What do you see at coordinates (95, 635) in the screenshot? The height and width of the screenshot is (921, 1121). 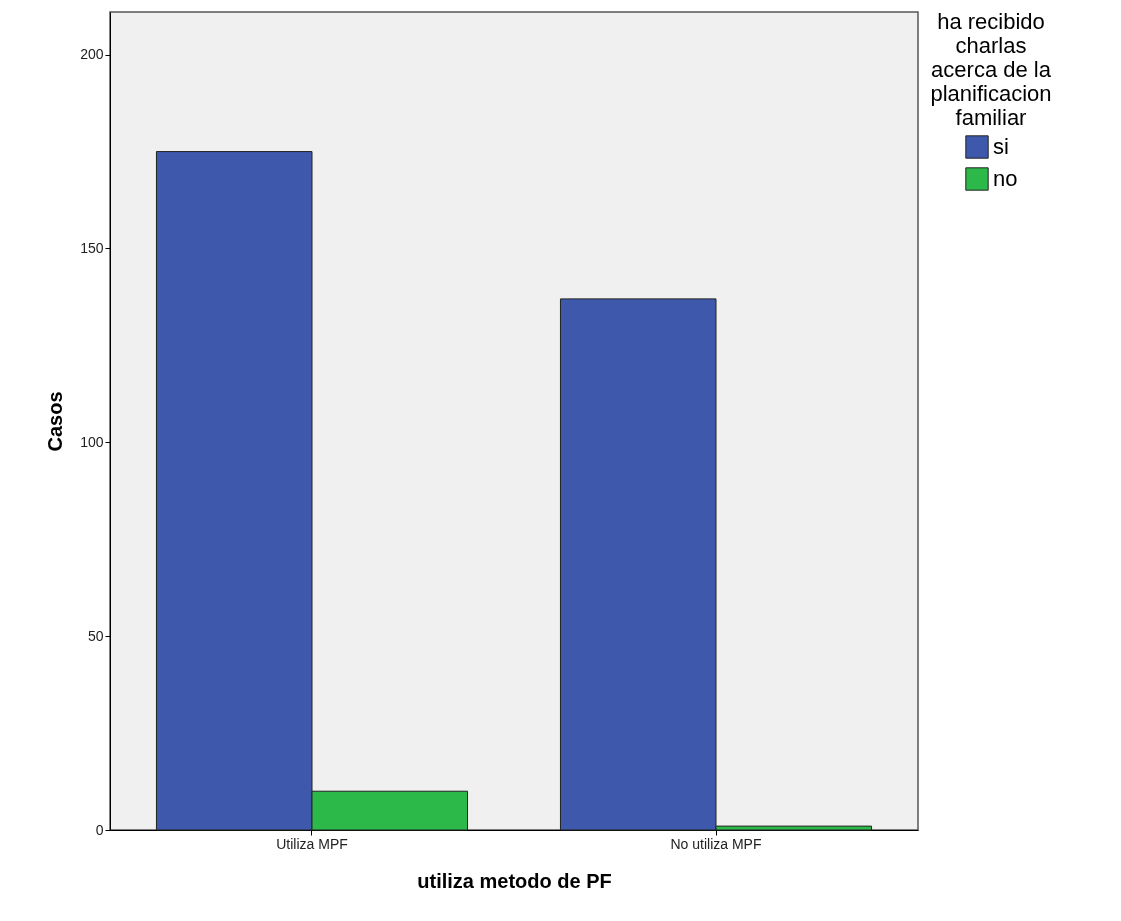 I see `y-tick-label: 50` at bounding box center [95, 635].